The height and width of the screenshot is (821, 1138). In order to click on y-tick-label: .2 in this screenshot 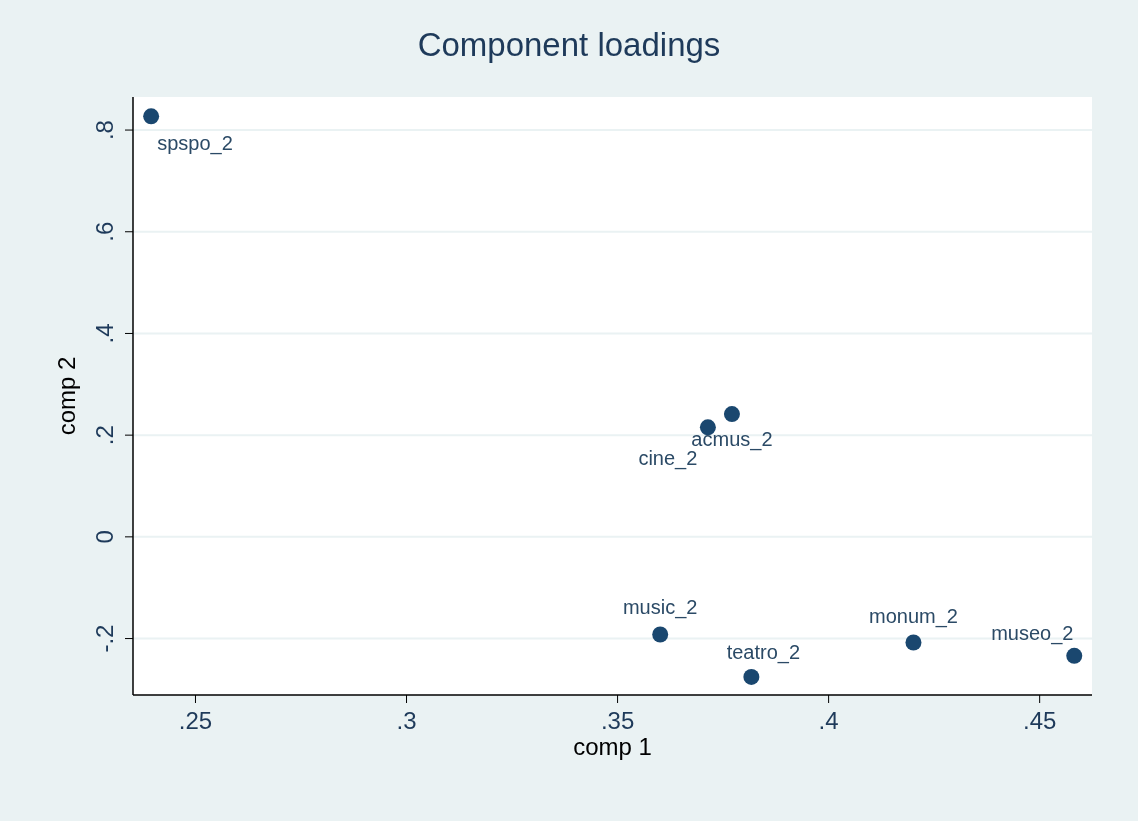, I will do `click(104, 435)`.